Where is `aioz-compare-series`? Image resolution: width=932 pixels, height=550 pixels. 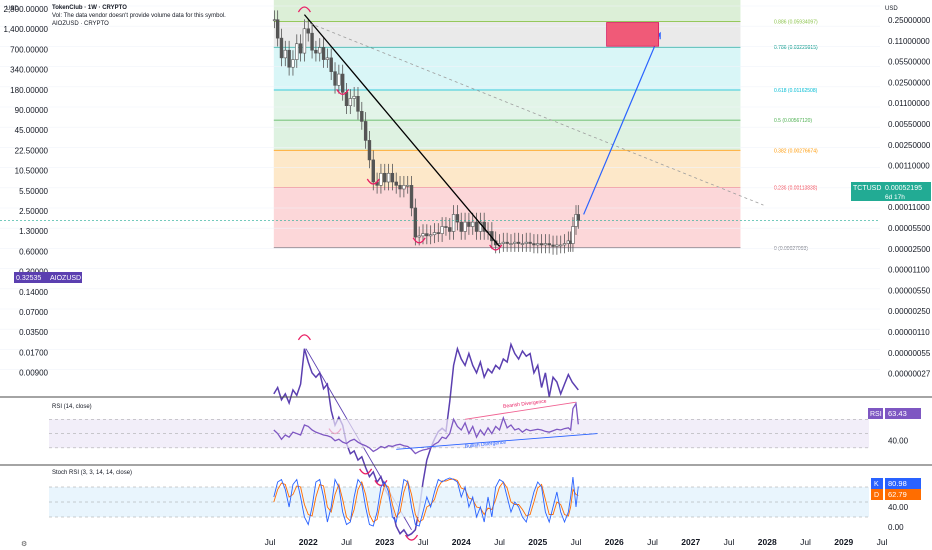
aioz-compare-series is located at coordinates (426, 439).